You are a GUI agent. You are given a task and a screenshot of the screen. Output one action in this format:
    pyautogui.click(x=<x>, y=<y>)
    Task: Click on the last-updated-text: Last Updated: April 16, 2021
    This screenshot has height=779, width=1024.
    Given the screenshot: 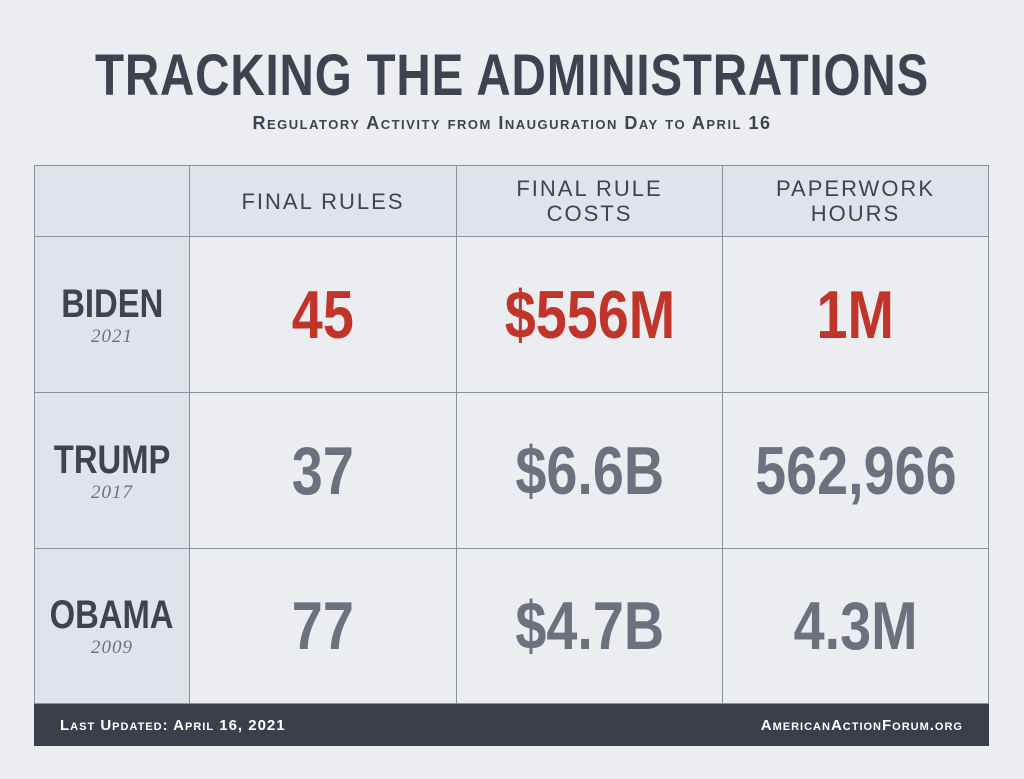 What is the action you would take?
    pyautogui.click(x=173, y=725)
    